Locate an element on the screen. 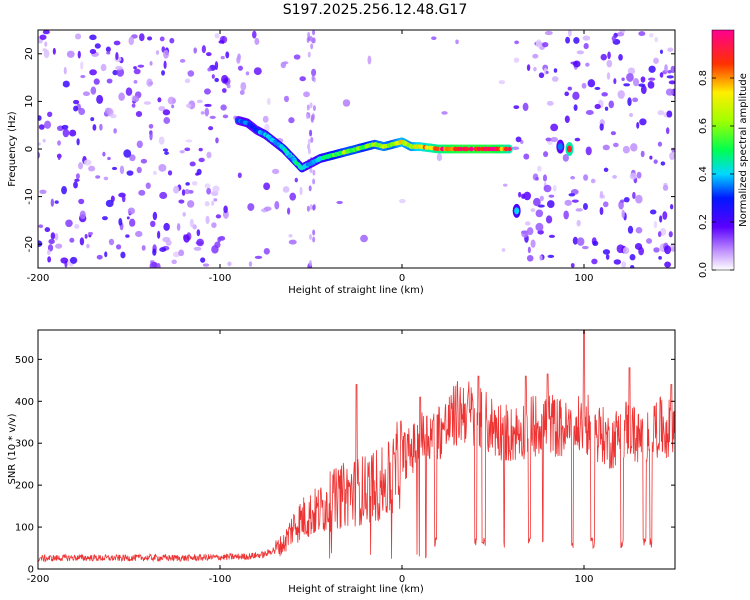 This screenshot has width=750, height=600. y-tick-label: 400 is located at coordinates (24, 402).